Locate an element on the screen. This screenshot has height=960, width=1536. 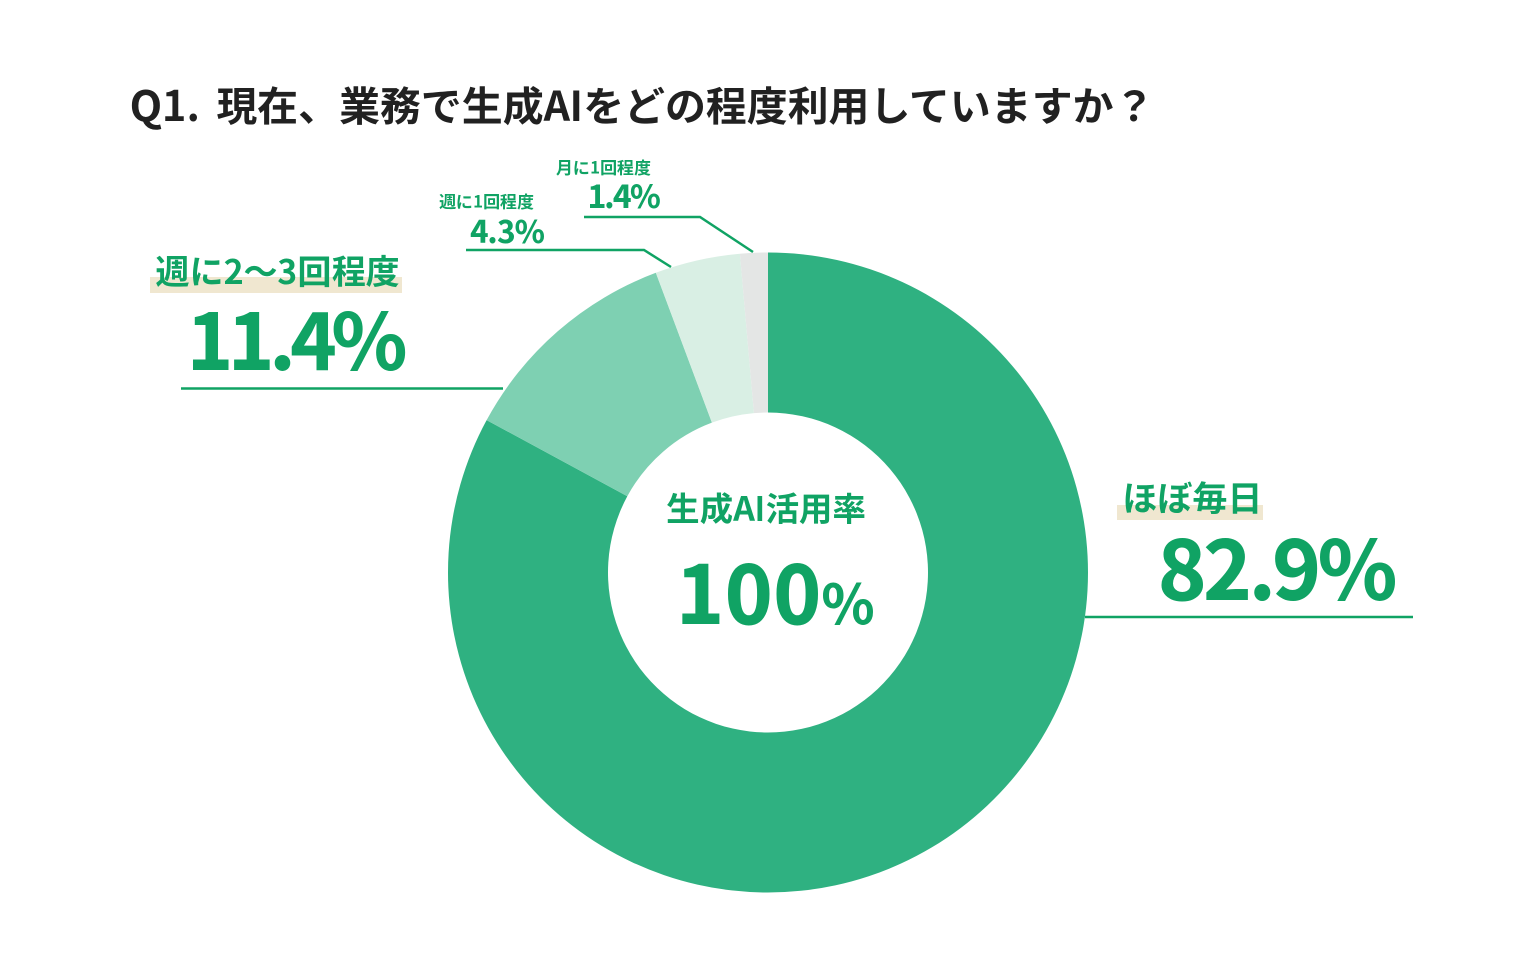
segment-value-once-week: 4.3% is located at coordinates (507, 229).